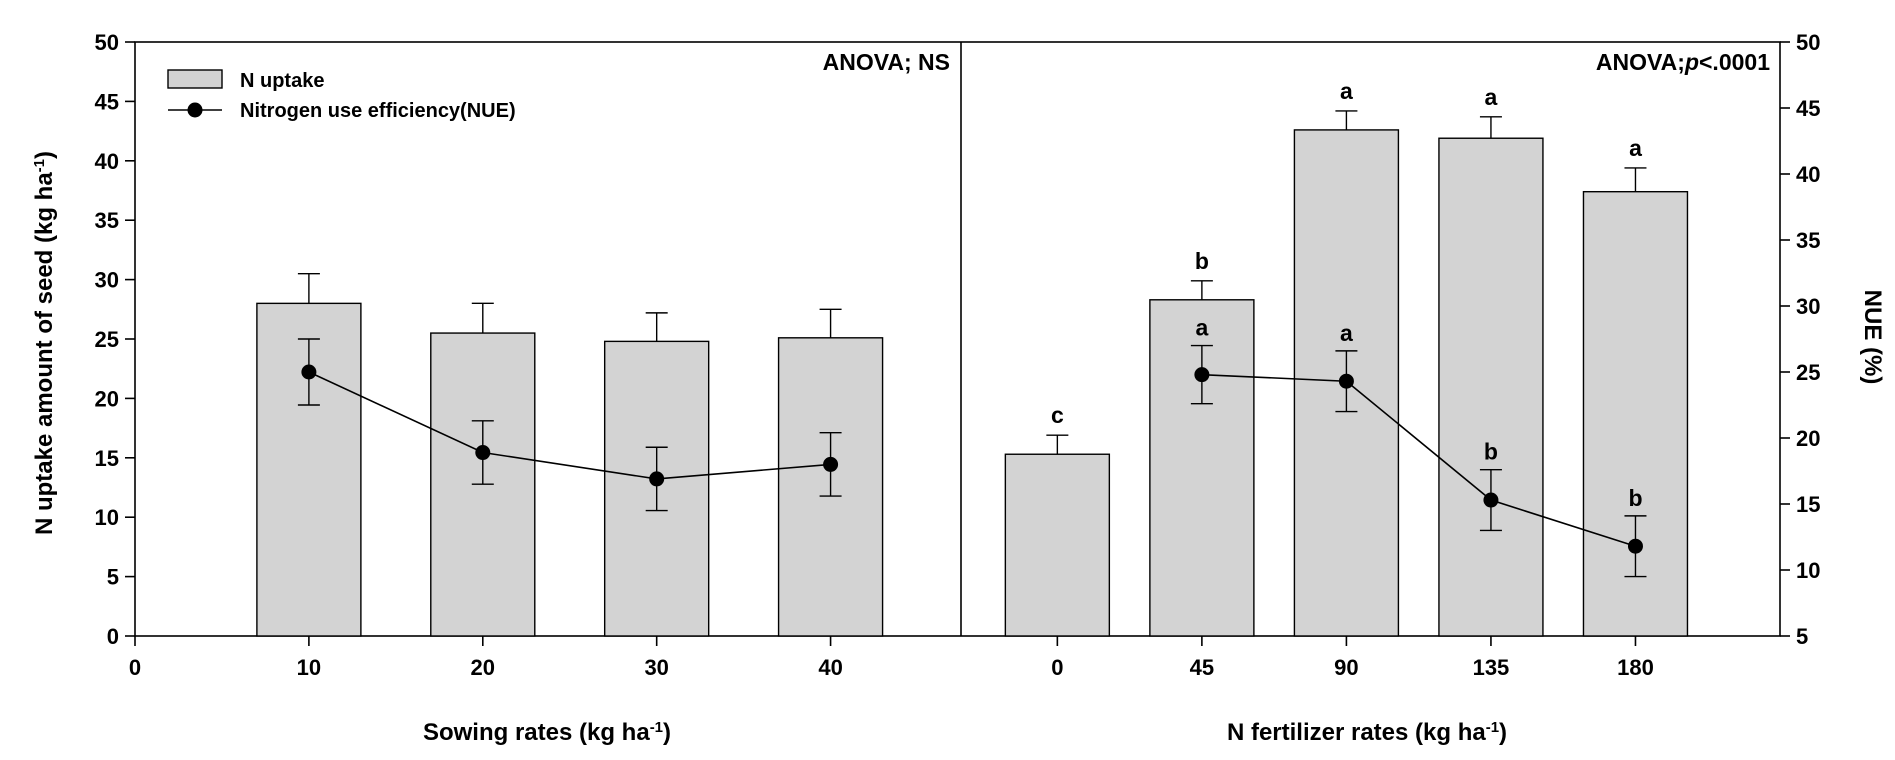 The height and width of the screenshot is (760, 1895). Describe the element at coordinates (1808, 504) in the screenshot. I see `right-y-tick-label: 15` at that location.